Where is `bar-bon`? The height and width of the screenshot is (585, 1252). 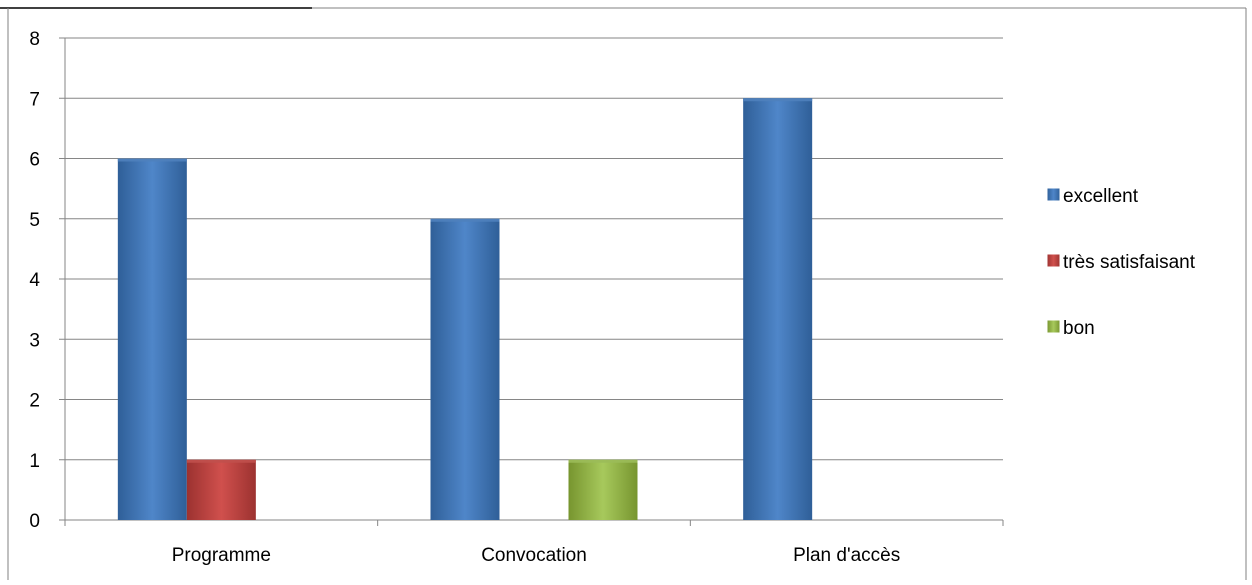
bar-bon is located at coordinates (603, 489).